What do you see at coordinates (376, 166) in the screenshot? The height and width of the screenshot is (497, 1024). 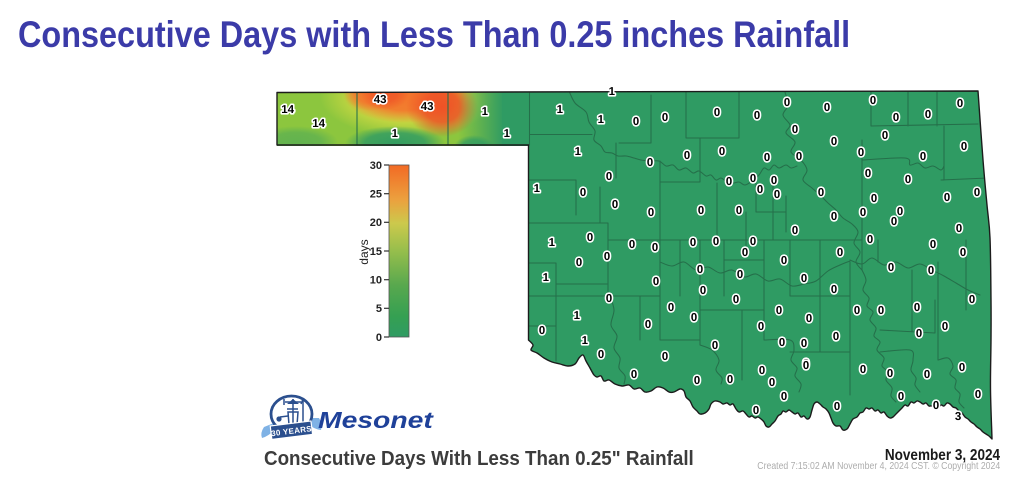 I see `svg-text: 30` at bounding box center [376, 166].